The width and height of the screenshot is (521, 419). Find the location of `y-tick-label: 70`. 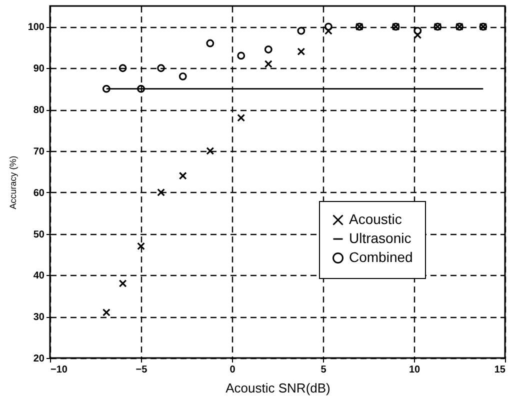

y-tick-label: 70 is located at coordinates (39, 152).